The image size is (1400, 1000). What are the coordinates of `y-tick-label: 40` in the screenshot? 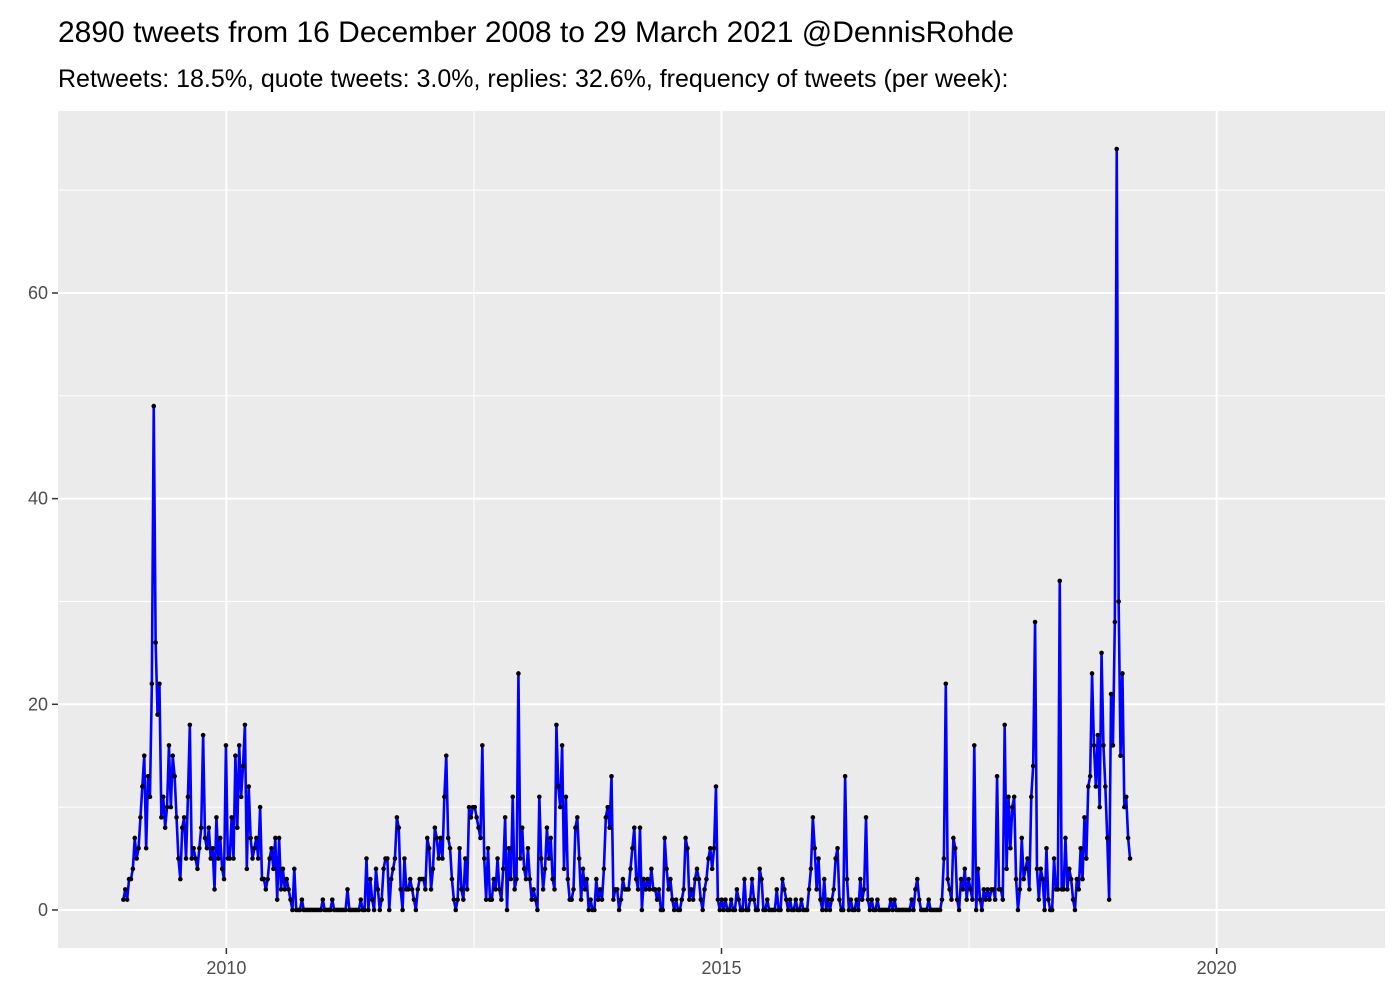 It's located at (38, 499).